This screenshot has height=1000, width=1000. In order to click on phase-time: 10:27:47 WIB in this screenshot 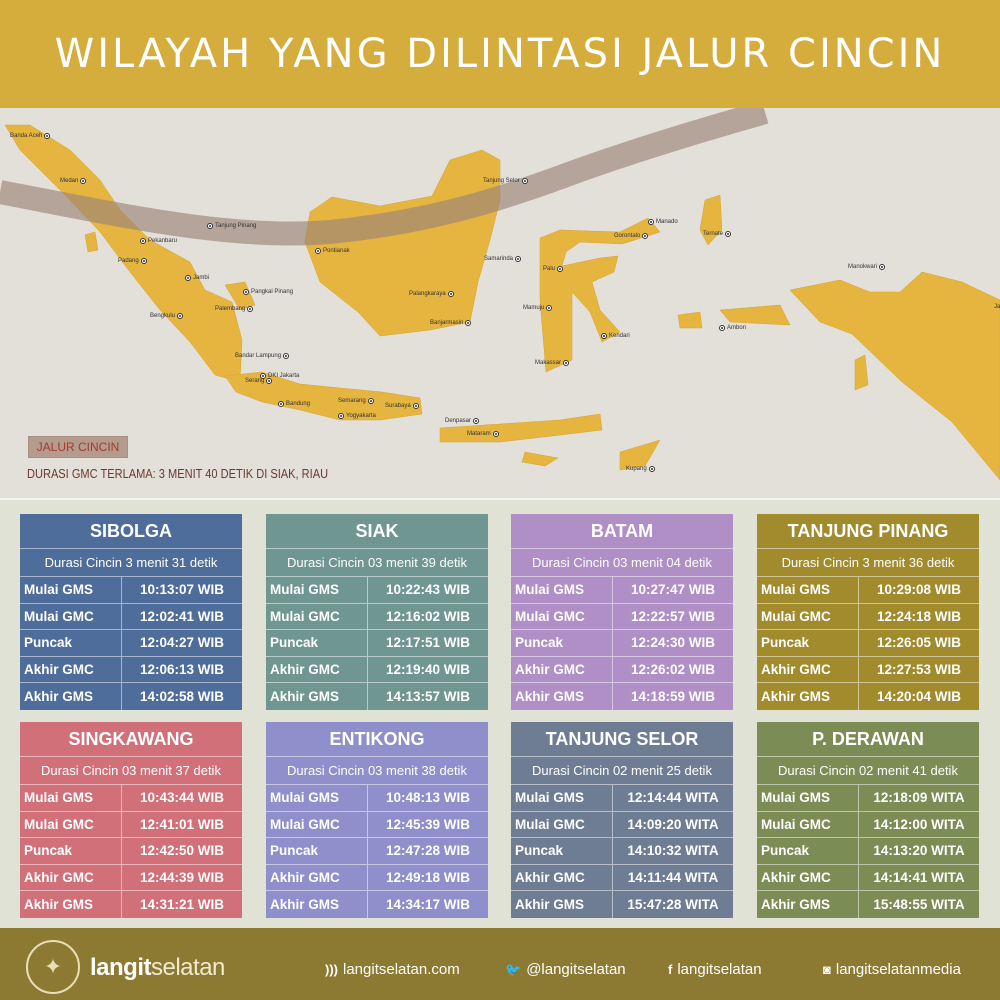, I will do `click(673, 590)`.